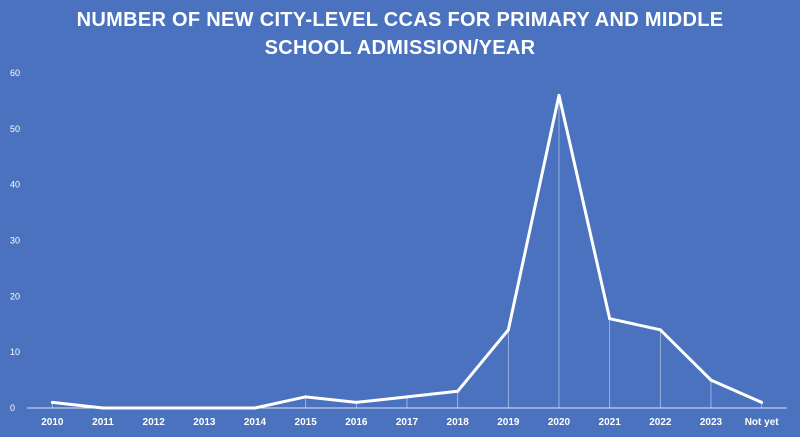  Describe the element at coordinates (508, 422) in the screenshot. I see `x-tick-label-2019: 2019` at that location.